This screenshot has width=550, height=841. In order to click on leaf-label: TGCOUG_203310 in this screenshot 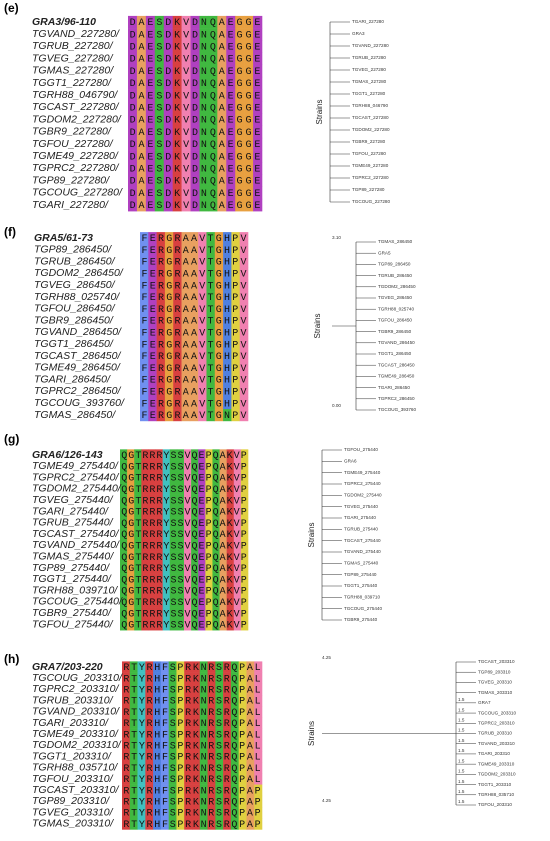, I will do `click(497, 712)`.